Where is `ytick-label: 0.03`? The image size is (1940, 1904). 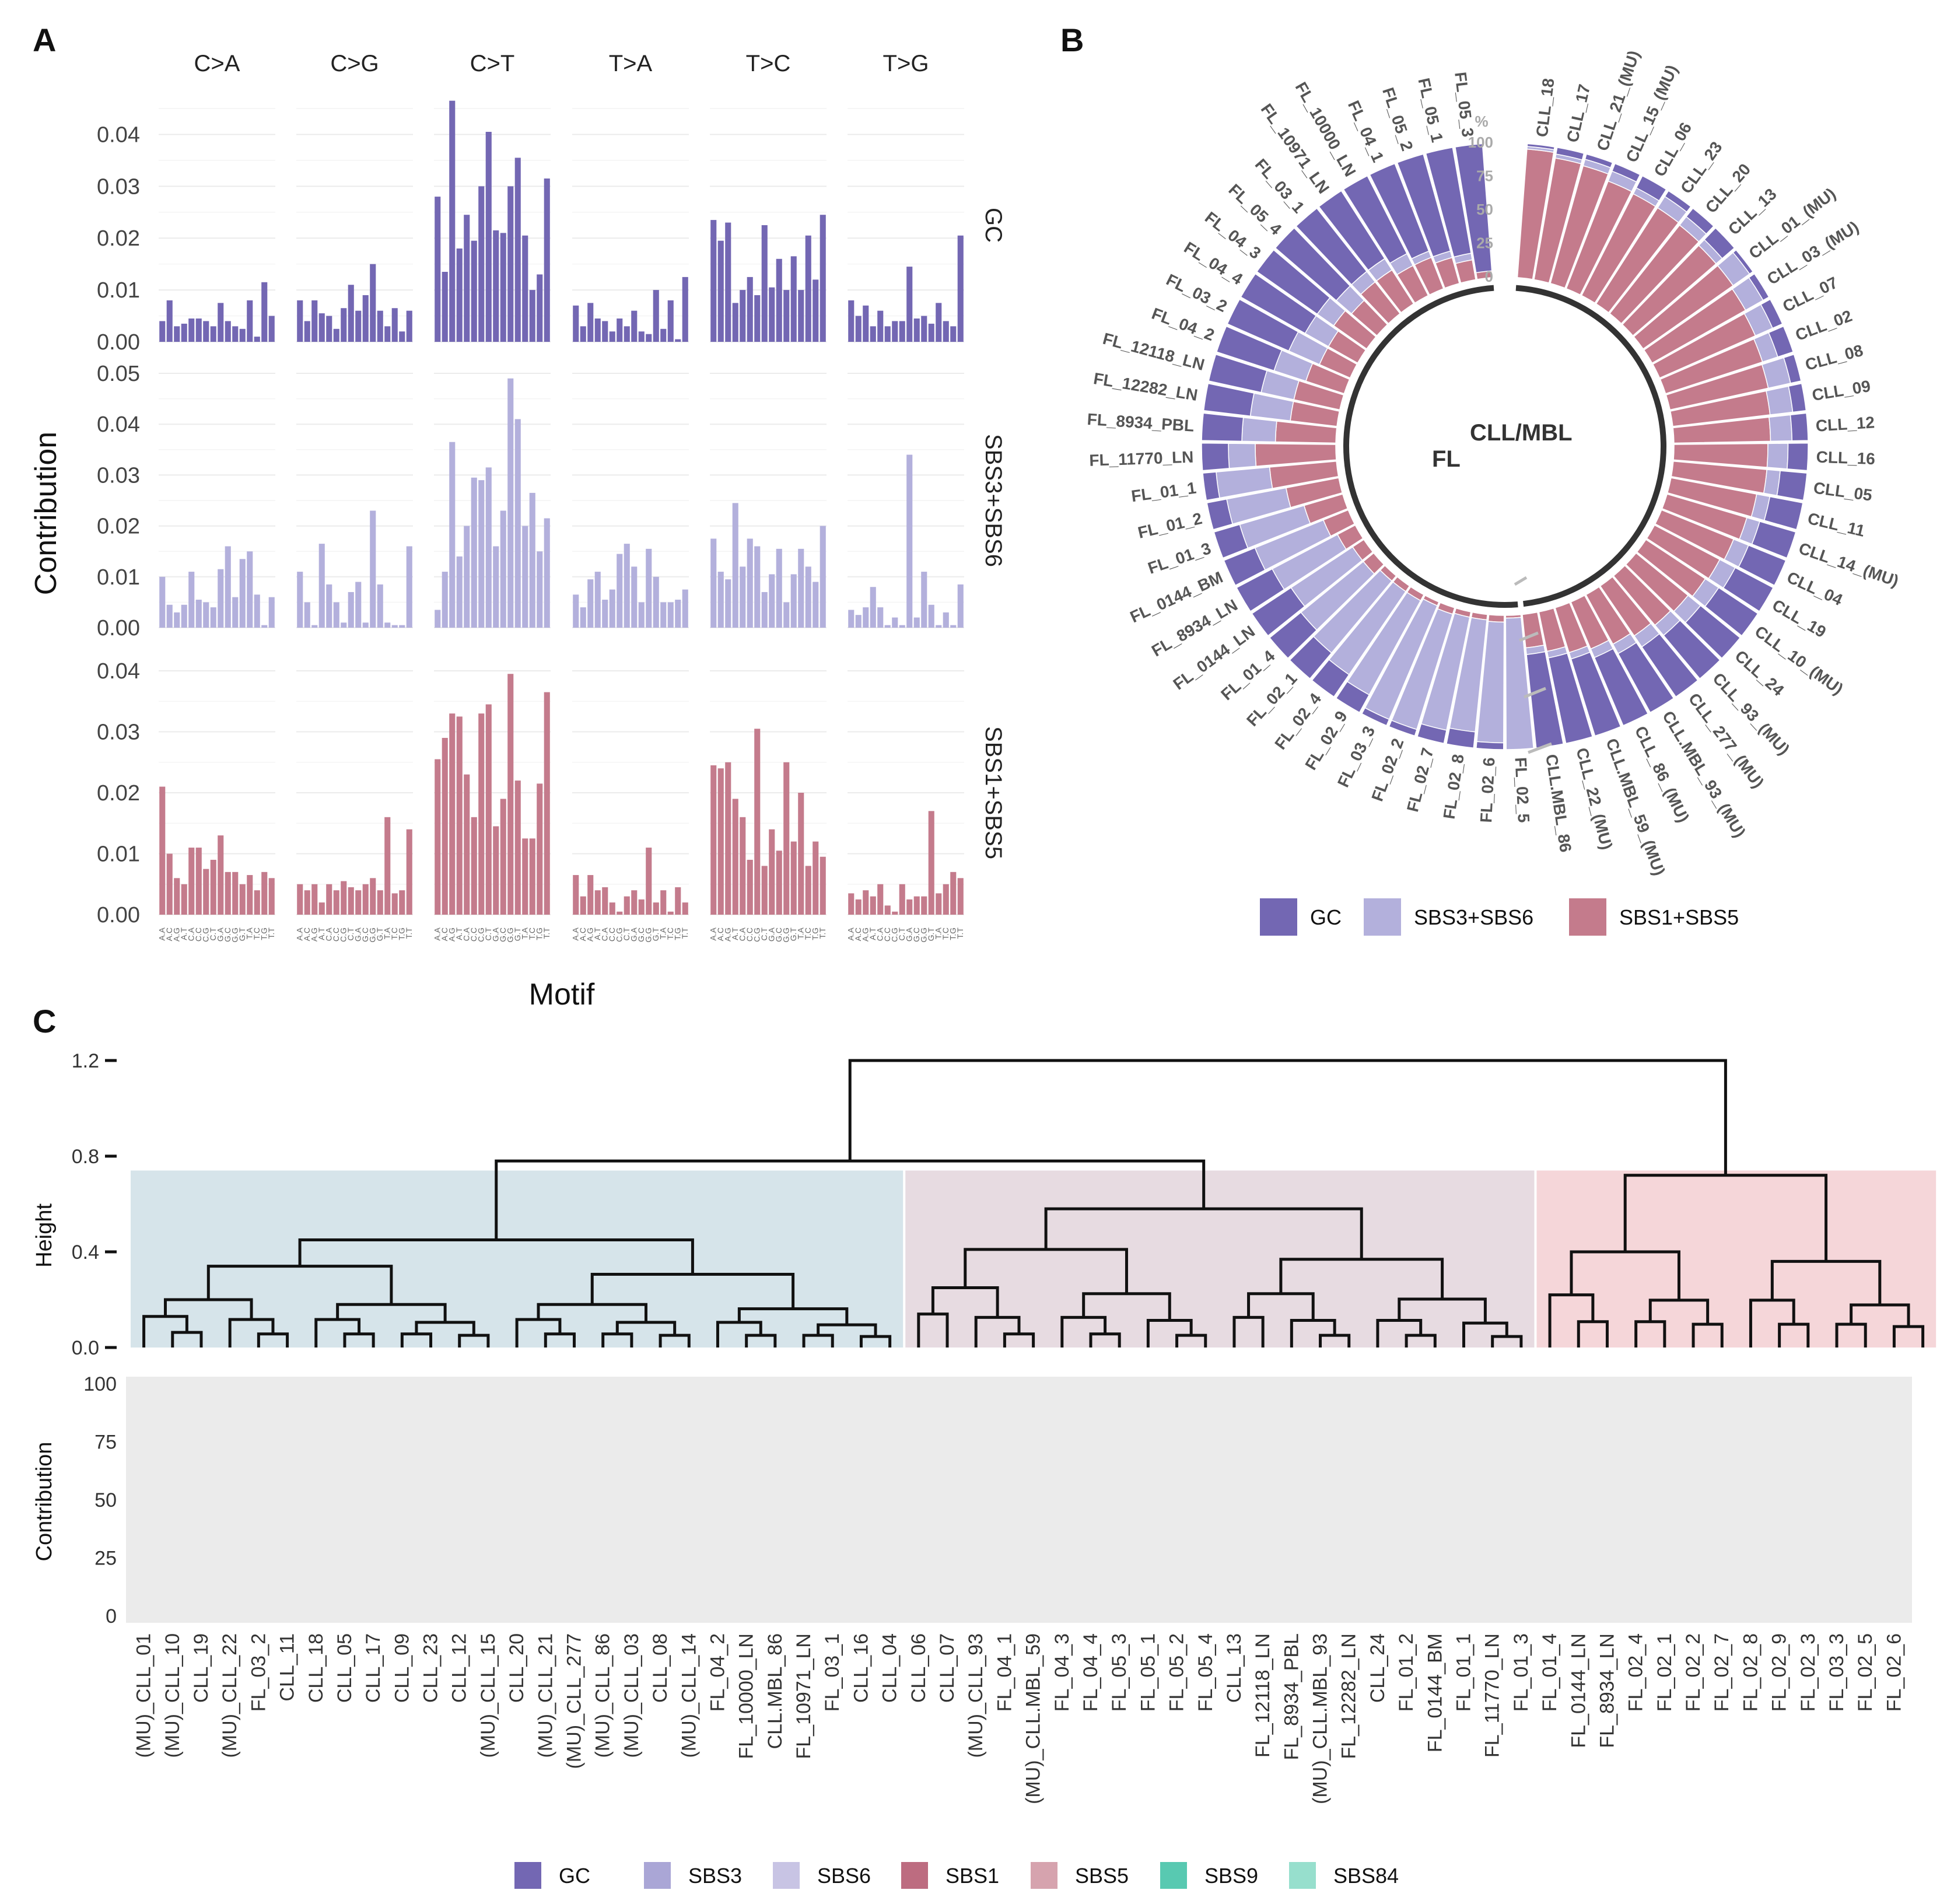
ytick-label: 0.03 is located at coordinates (118, 187).